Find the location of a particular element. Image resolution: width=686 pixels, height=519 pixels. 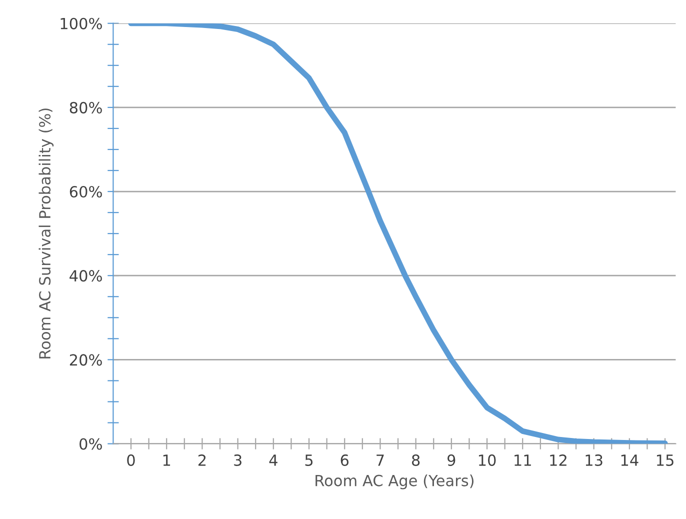

y-tick-label: 80% is located at coordinates (86, 108).